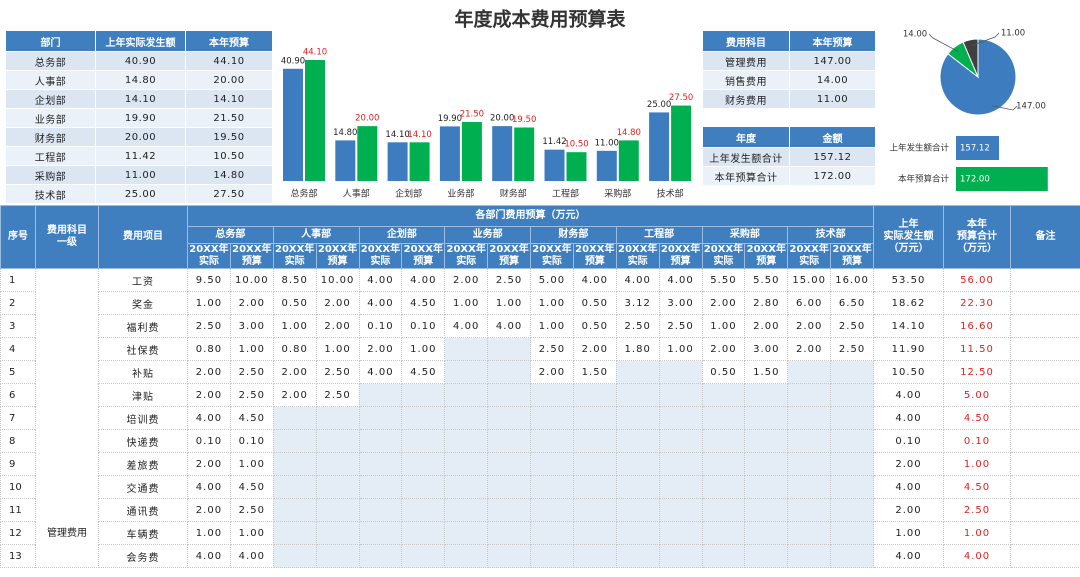 The image size is (1080, 577). Describe the element at coordinates (540, 556) in the screenshot. I see `data-row: 13 会务费 4.00 4.00 4.00 4.00` at that location.